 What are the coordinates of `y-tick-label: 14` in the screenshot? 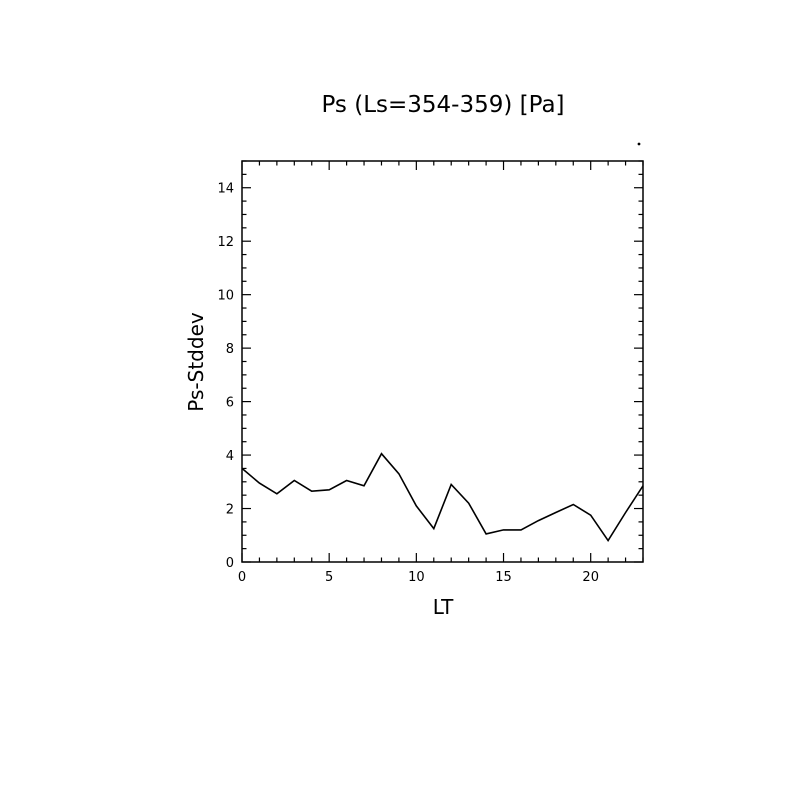 It's located at (225, 189).